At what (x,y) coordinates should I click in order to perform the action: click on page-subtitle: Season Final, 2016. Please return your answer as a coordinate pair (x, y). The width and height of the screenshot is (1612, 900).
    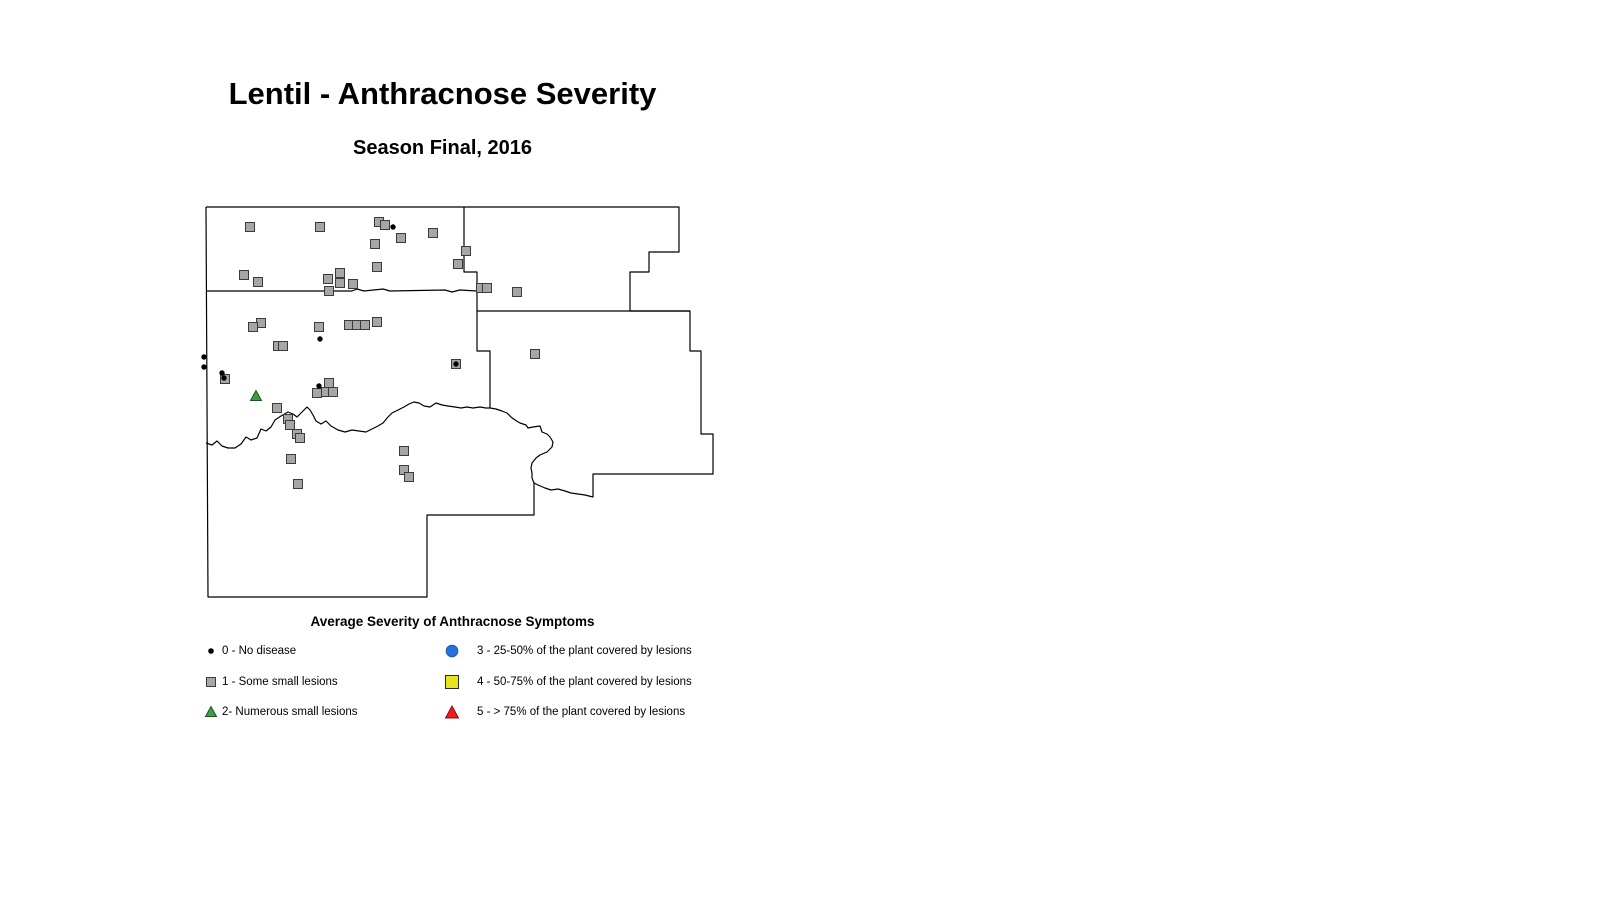
    Looking at the image, I should click on (442, 148).